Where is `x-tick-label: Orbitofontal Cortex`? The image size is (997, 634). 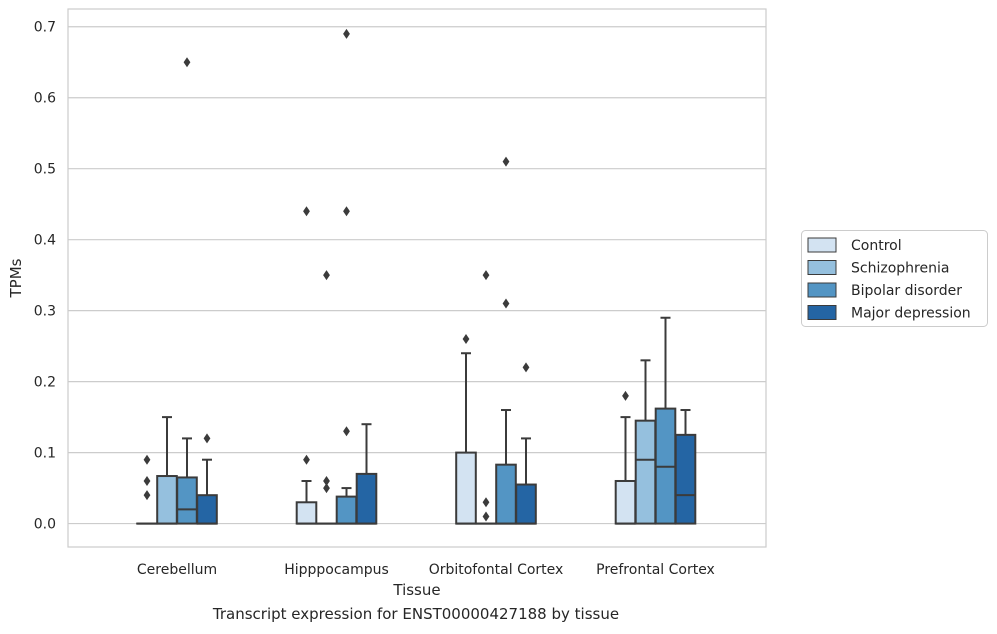
x-tick-label: Orbitofontal Cortex is located at coordinates (496, 570).